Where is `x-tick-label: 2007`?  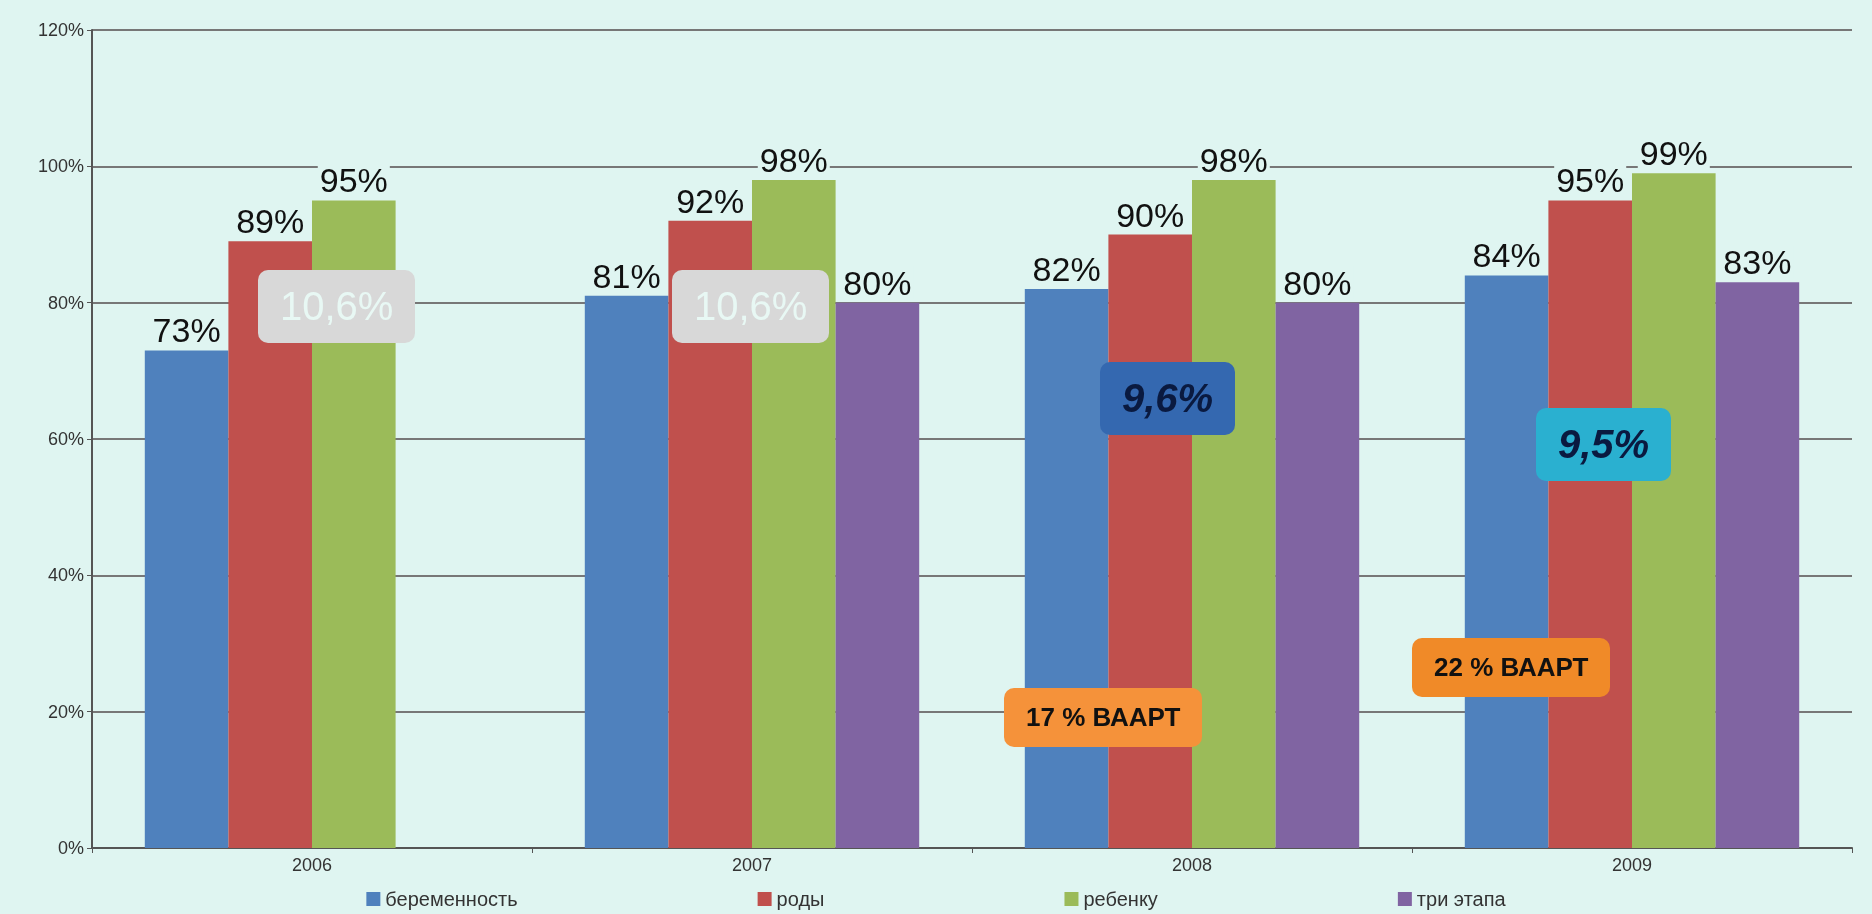
x-tick-label: 2007 is located at coordinates (752, 865).